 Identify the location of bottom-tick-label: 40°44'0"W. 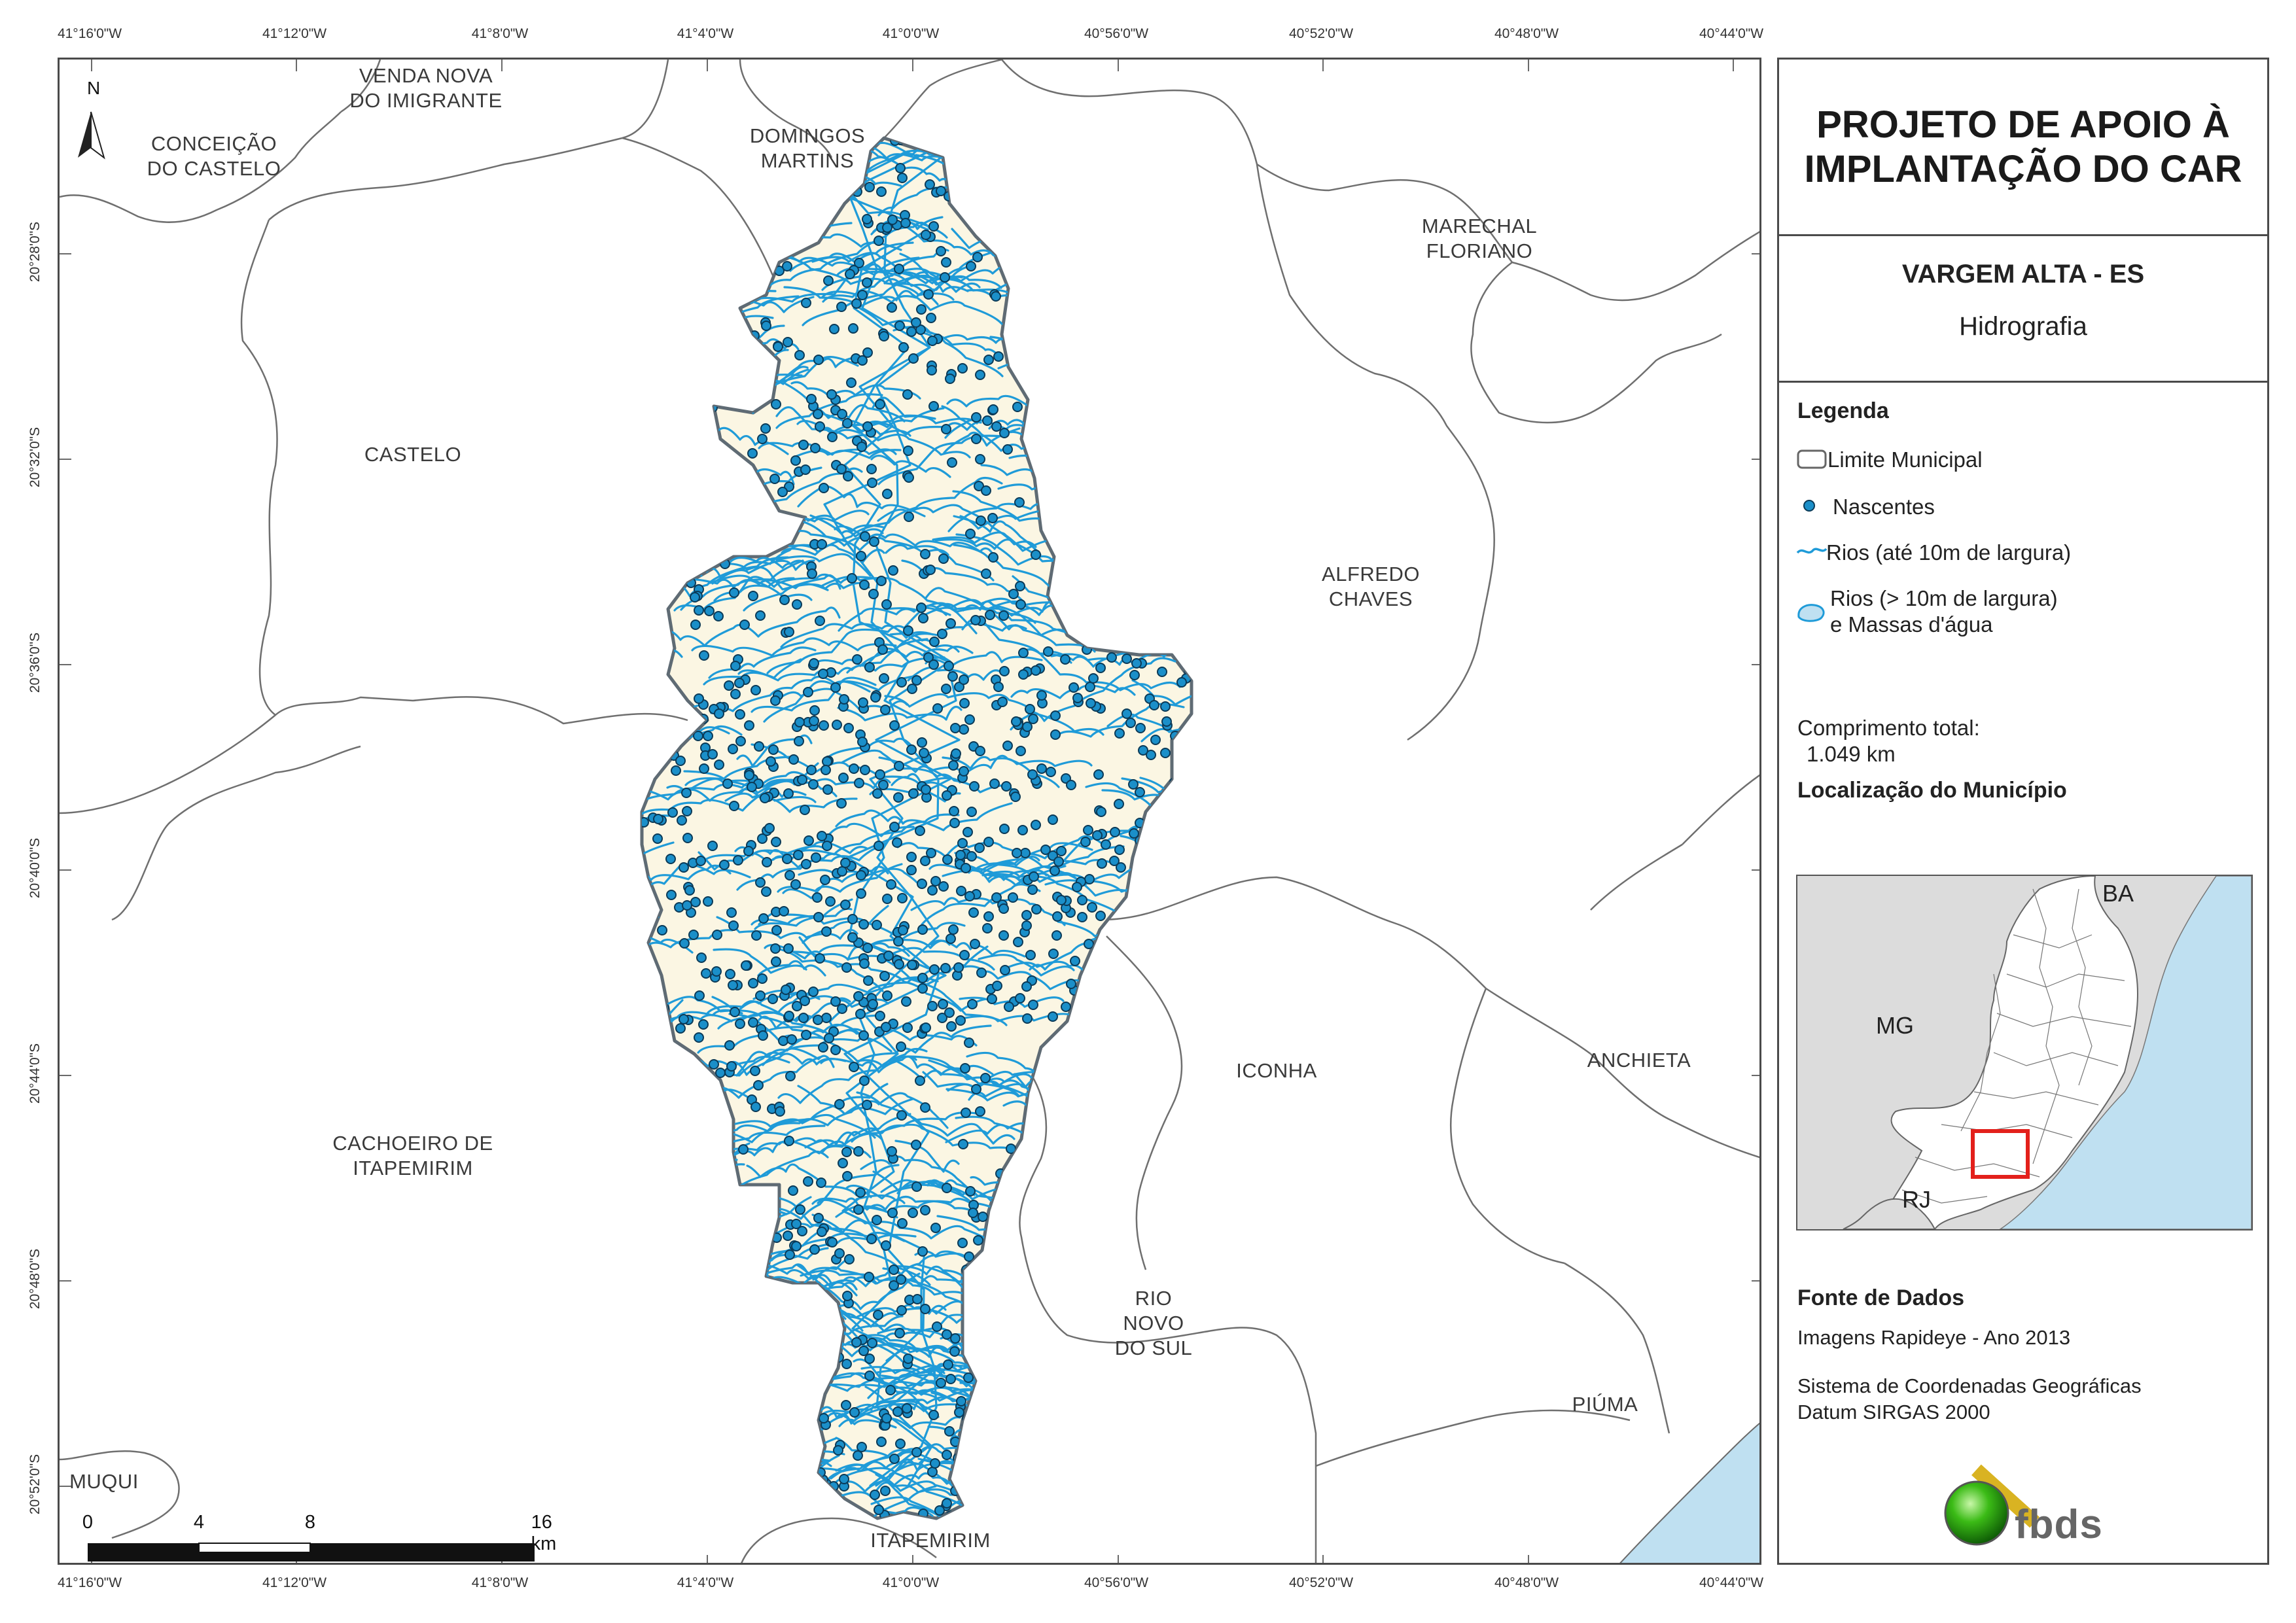
(1732, 1583).